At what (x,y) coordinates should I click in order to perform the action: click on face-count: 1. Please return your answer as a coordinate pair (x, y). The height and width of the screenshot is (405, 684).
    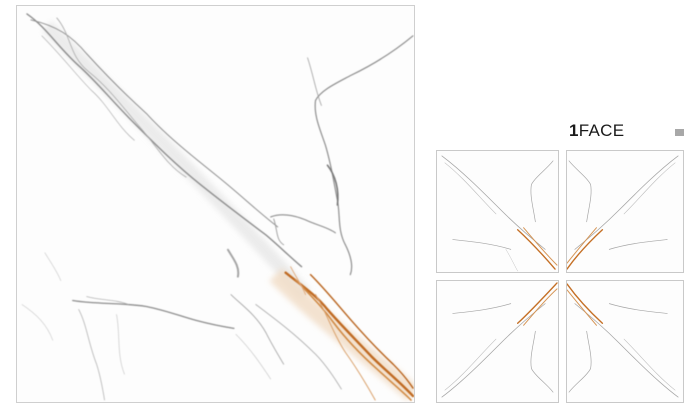
    Looking at the image, I should click on (574, 130).